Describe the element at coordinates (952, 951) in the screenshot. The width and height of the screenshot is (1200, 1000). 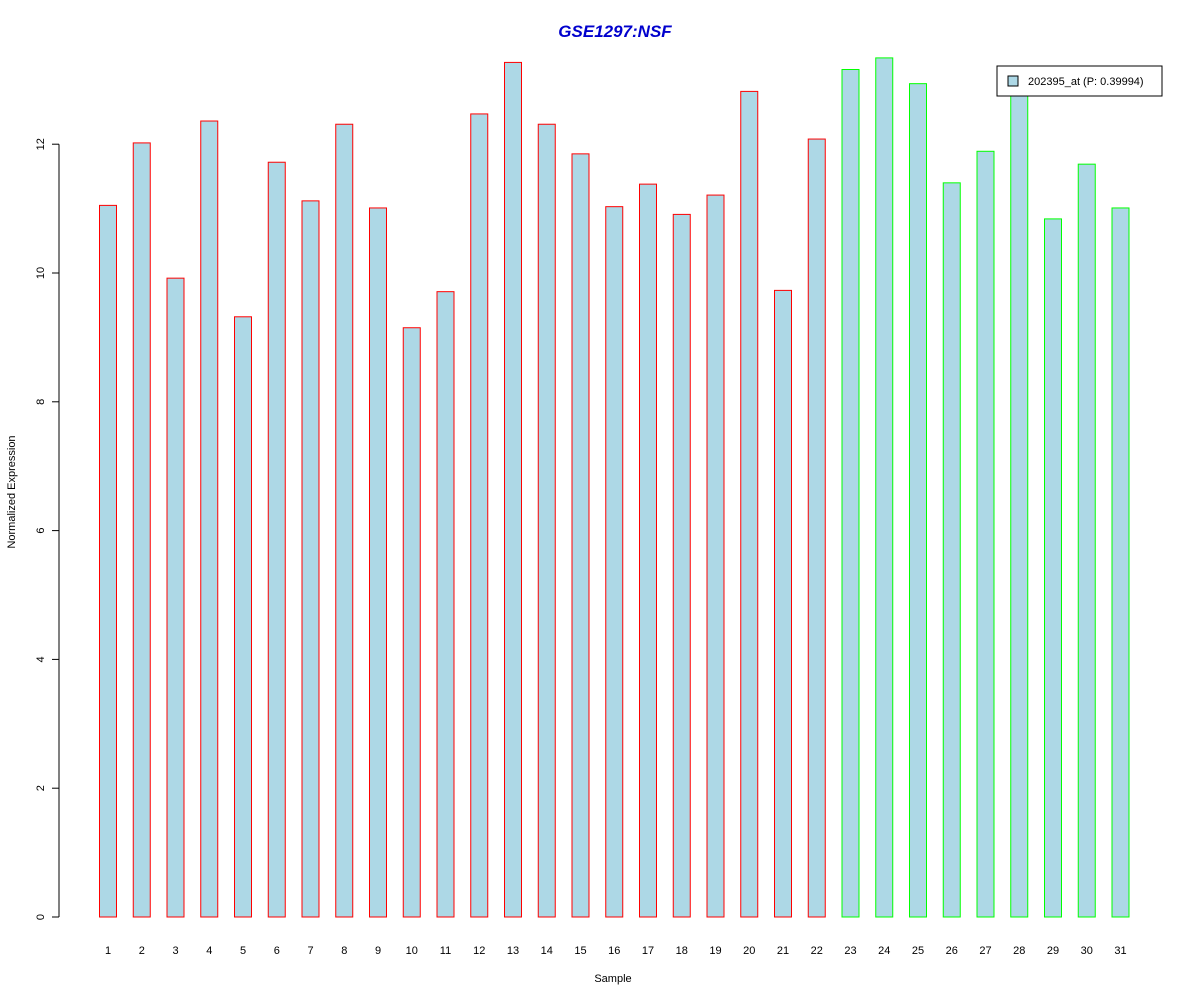
I see `x-tick-label: 26` at that location.